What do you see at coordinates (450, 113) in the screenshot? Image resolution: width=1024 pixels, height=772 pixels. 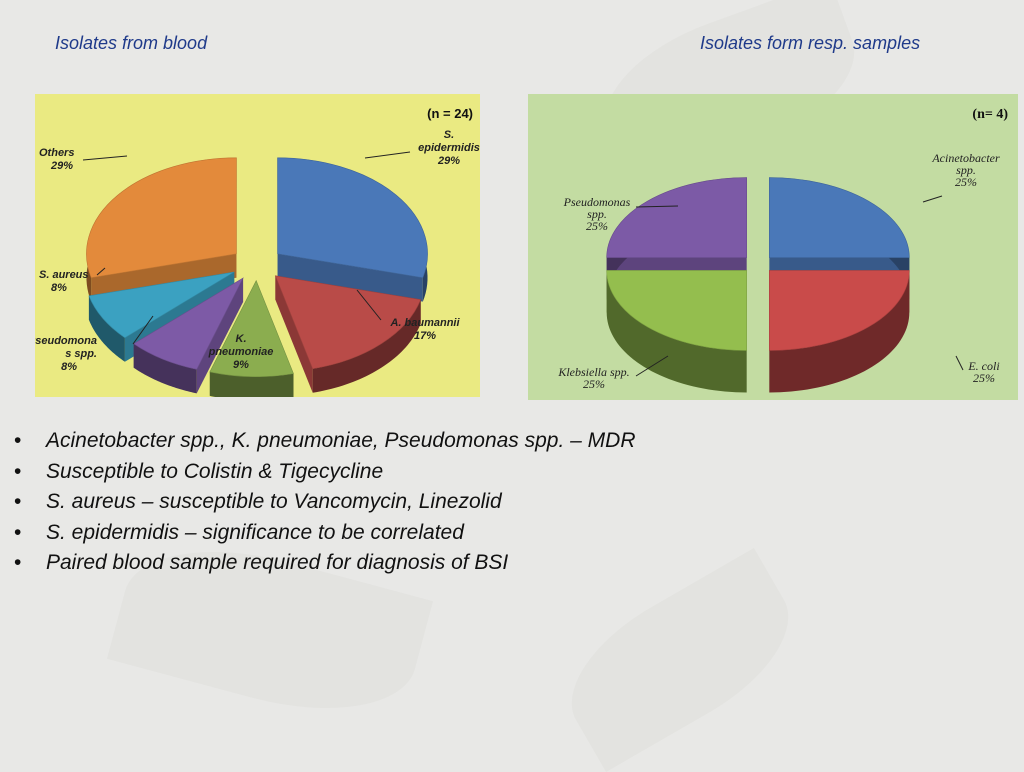 I see `sample-count-label: (n = 24)` at bounding box center [450, 113].